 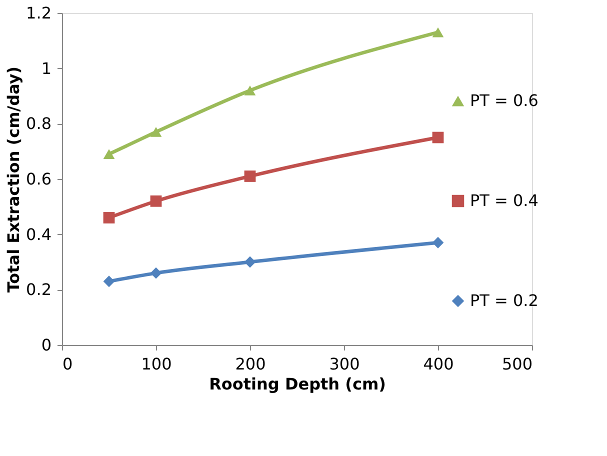 I want to click on y-tick-label: 0.6, so click(x=39, y=179).